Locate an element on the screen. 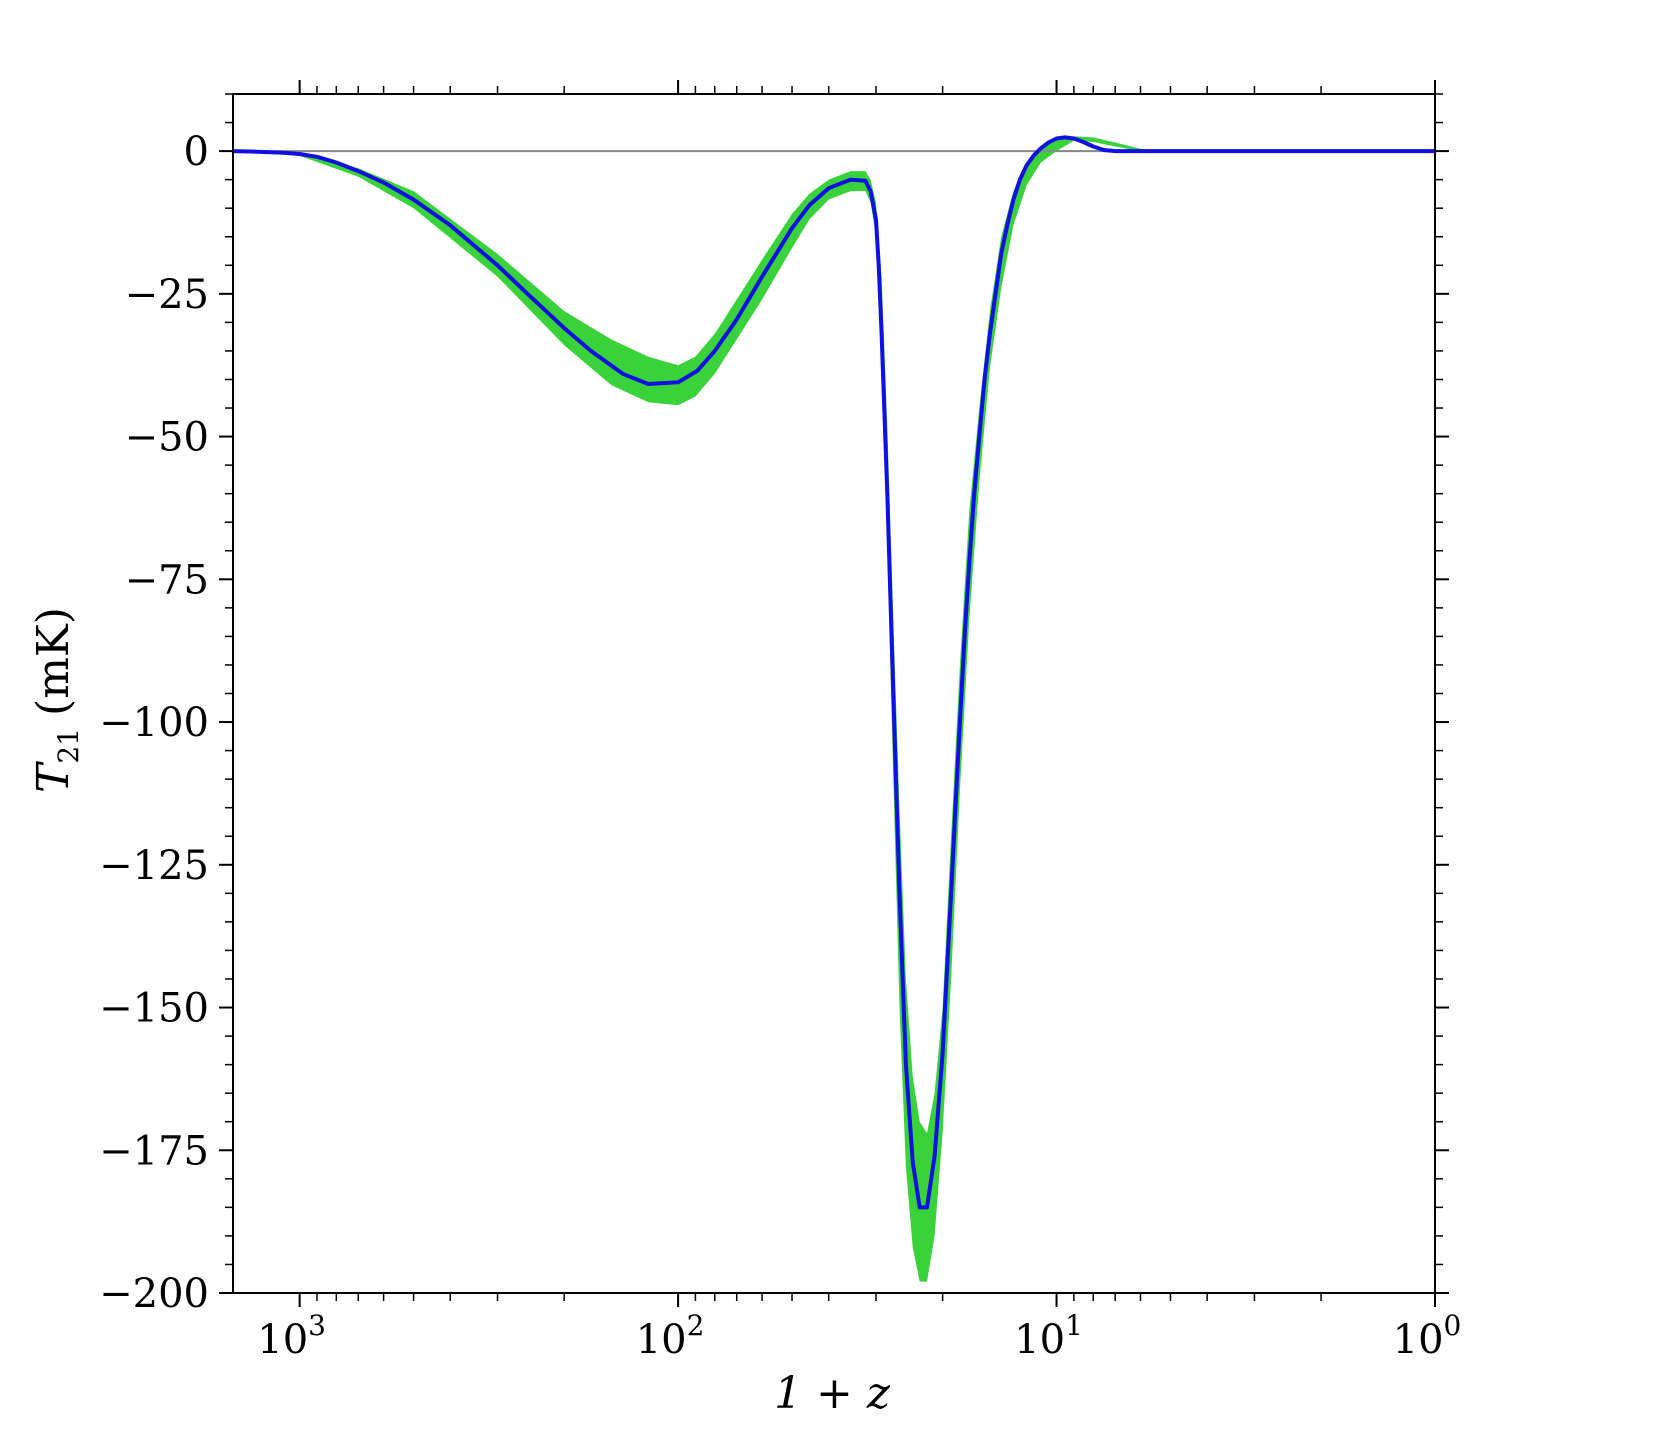  y-tick-label: −150 is located at coordinates (154, 1009).